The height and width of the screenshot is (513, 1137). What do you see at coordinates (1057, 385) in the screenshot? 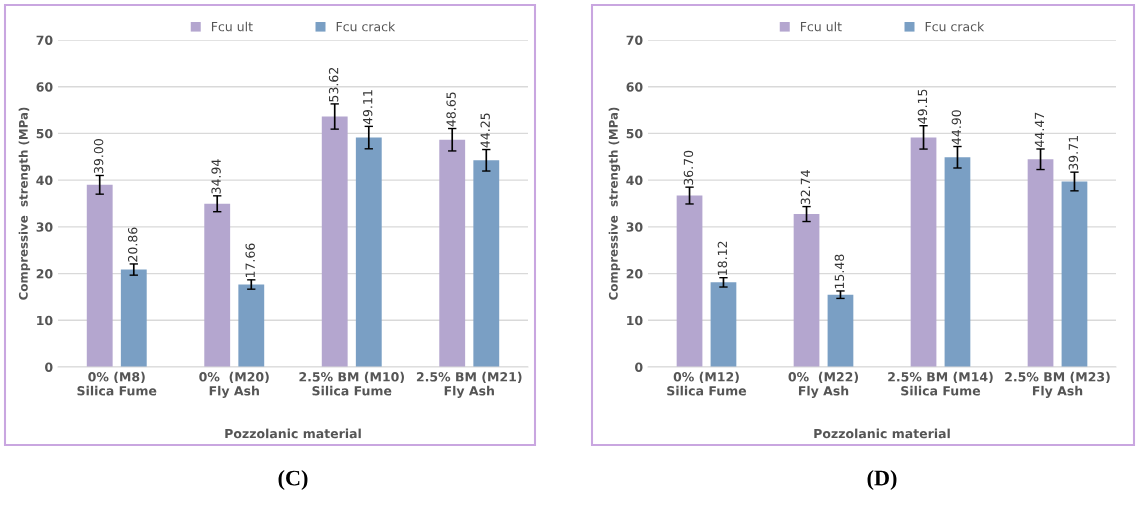
I see `x-tick-label: 2.5% BM (M23) Fly Ash` at bounding box center [1057, 385].